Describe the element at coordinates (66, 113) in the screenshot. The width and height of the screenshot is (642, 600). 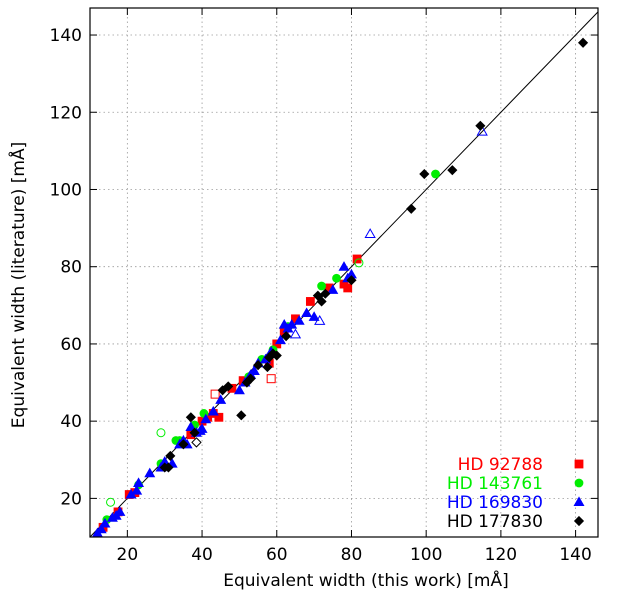
I see `y-tick-label: 120` at that location.